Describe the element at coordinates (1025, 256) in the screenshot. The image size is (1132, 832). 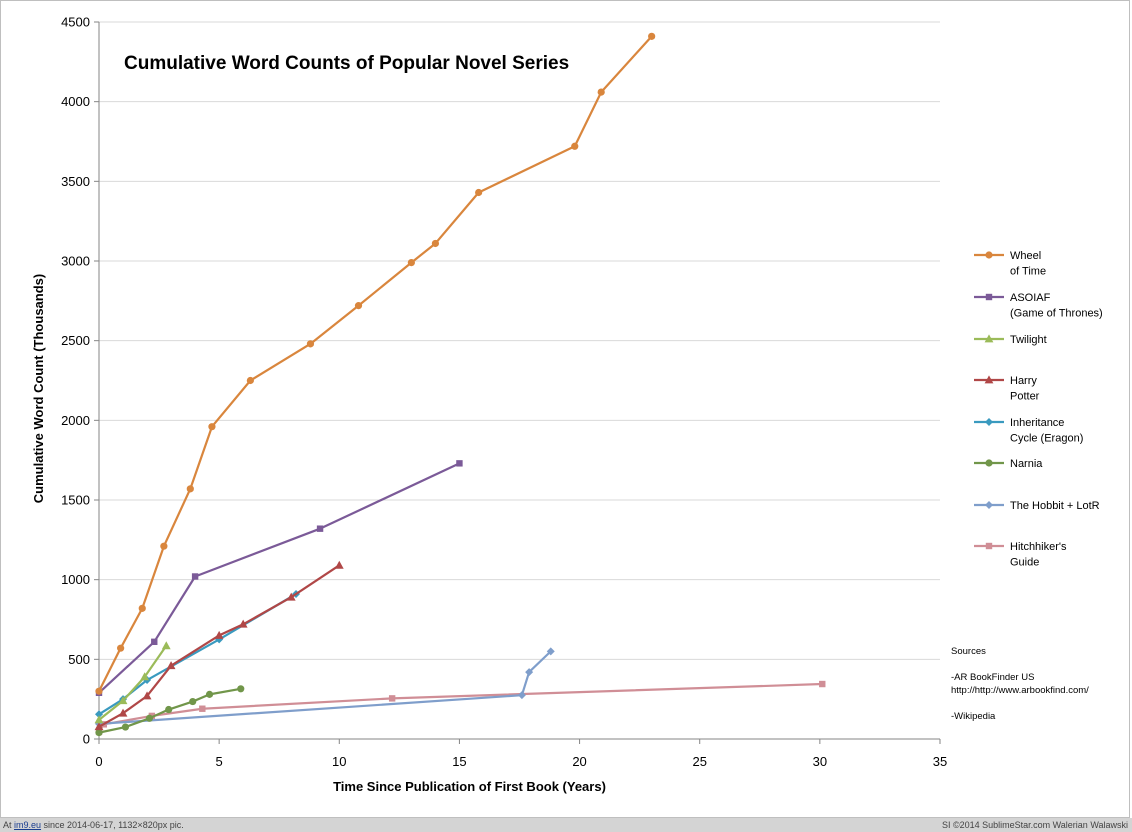
I see `legend-label: Wheel` at that location.